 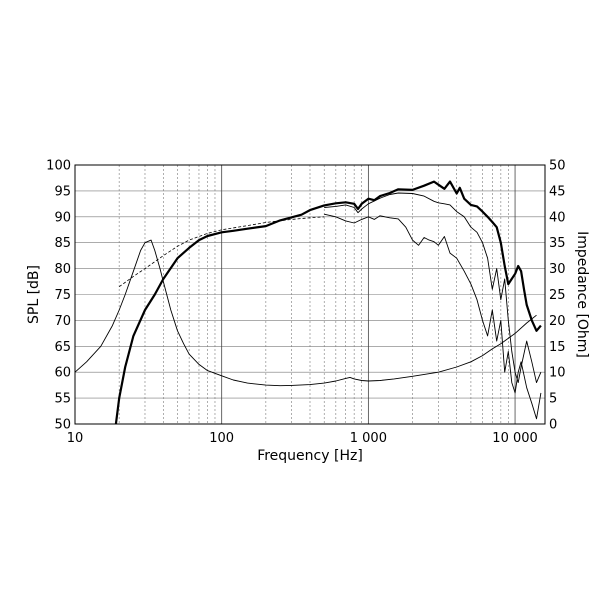 I want to click on y-axis-label-right: Impedance [Ohm], so click(x=582, y=294).